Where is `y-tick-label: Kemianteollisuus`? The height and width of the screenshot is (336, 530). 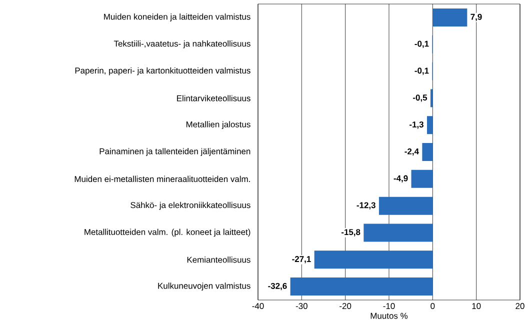
y-tick-label: Kemianteollisuus is located at coordinates (218, 259).